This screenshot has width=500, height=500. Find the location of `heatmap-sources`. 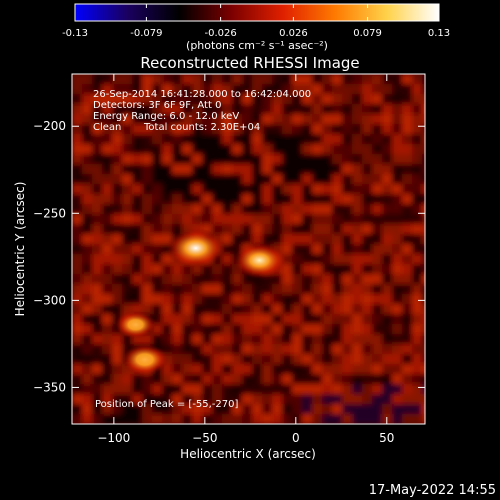

heatmap-sources is located at coordinates (200, 302).